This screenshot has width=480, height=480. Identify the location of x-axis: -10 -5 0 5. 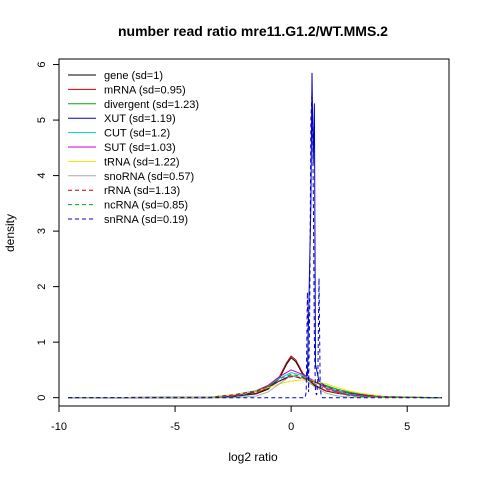
(230, 419).